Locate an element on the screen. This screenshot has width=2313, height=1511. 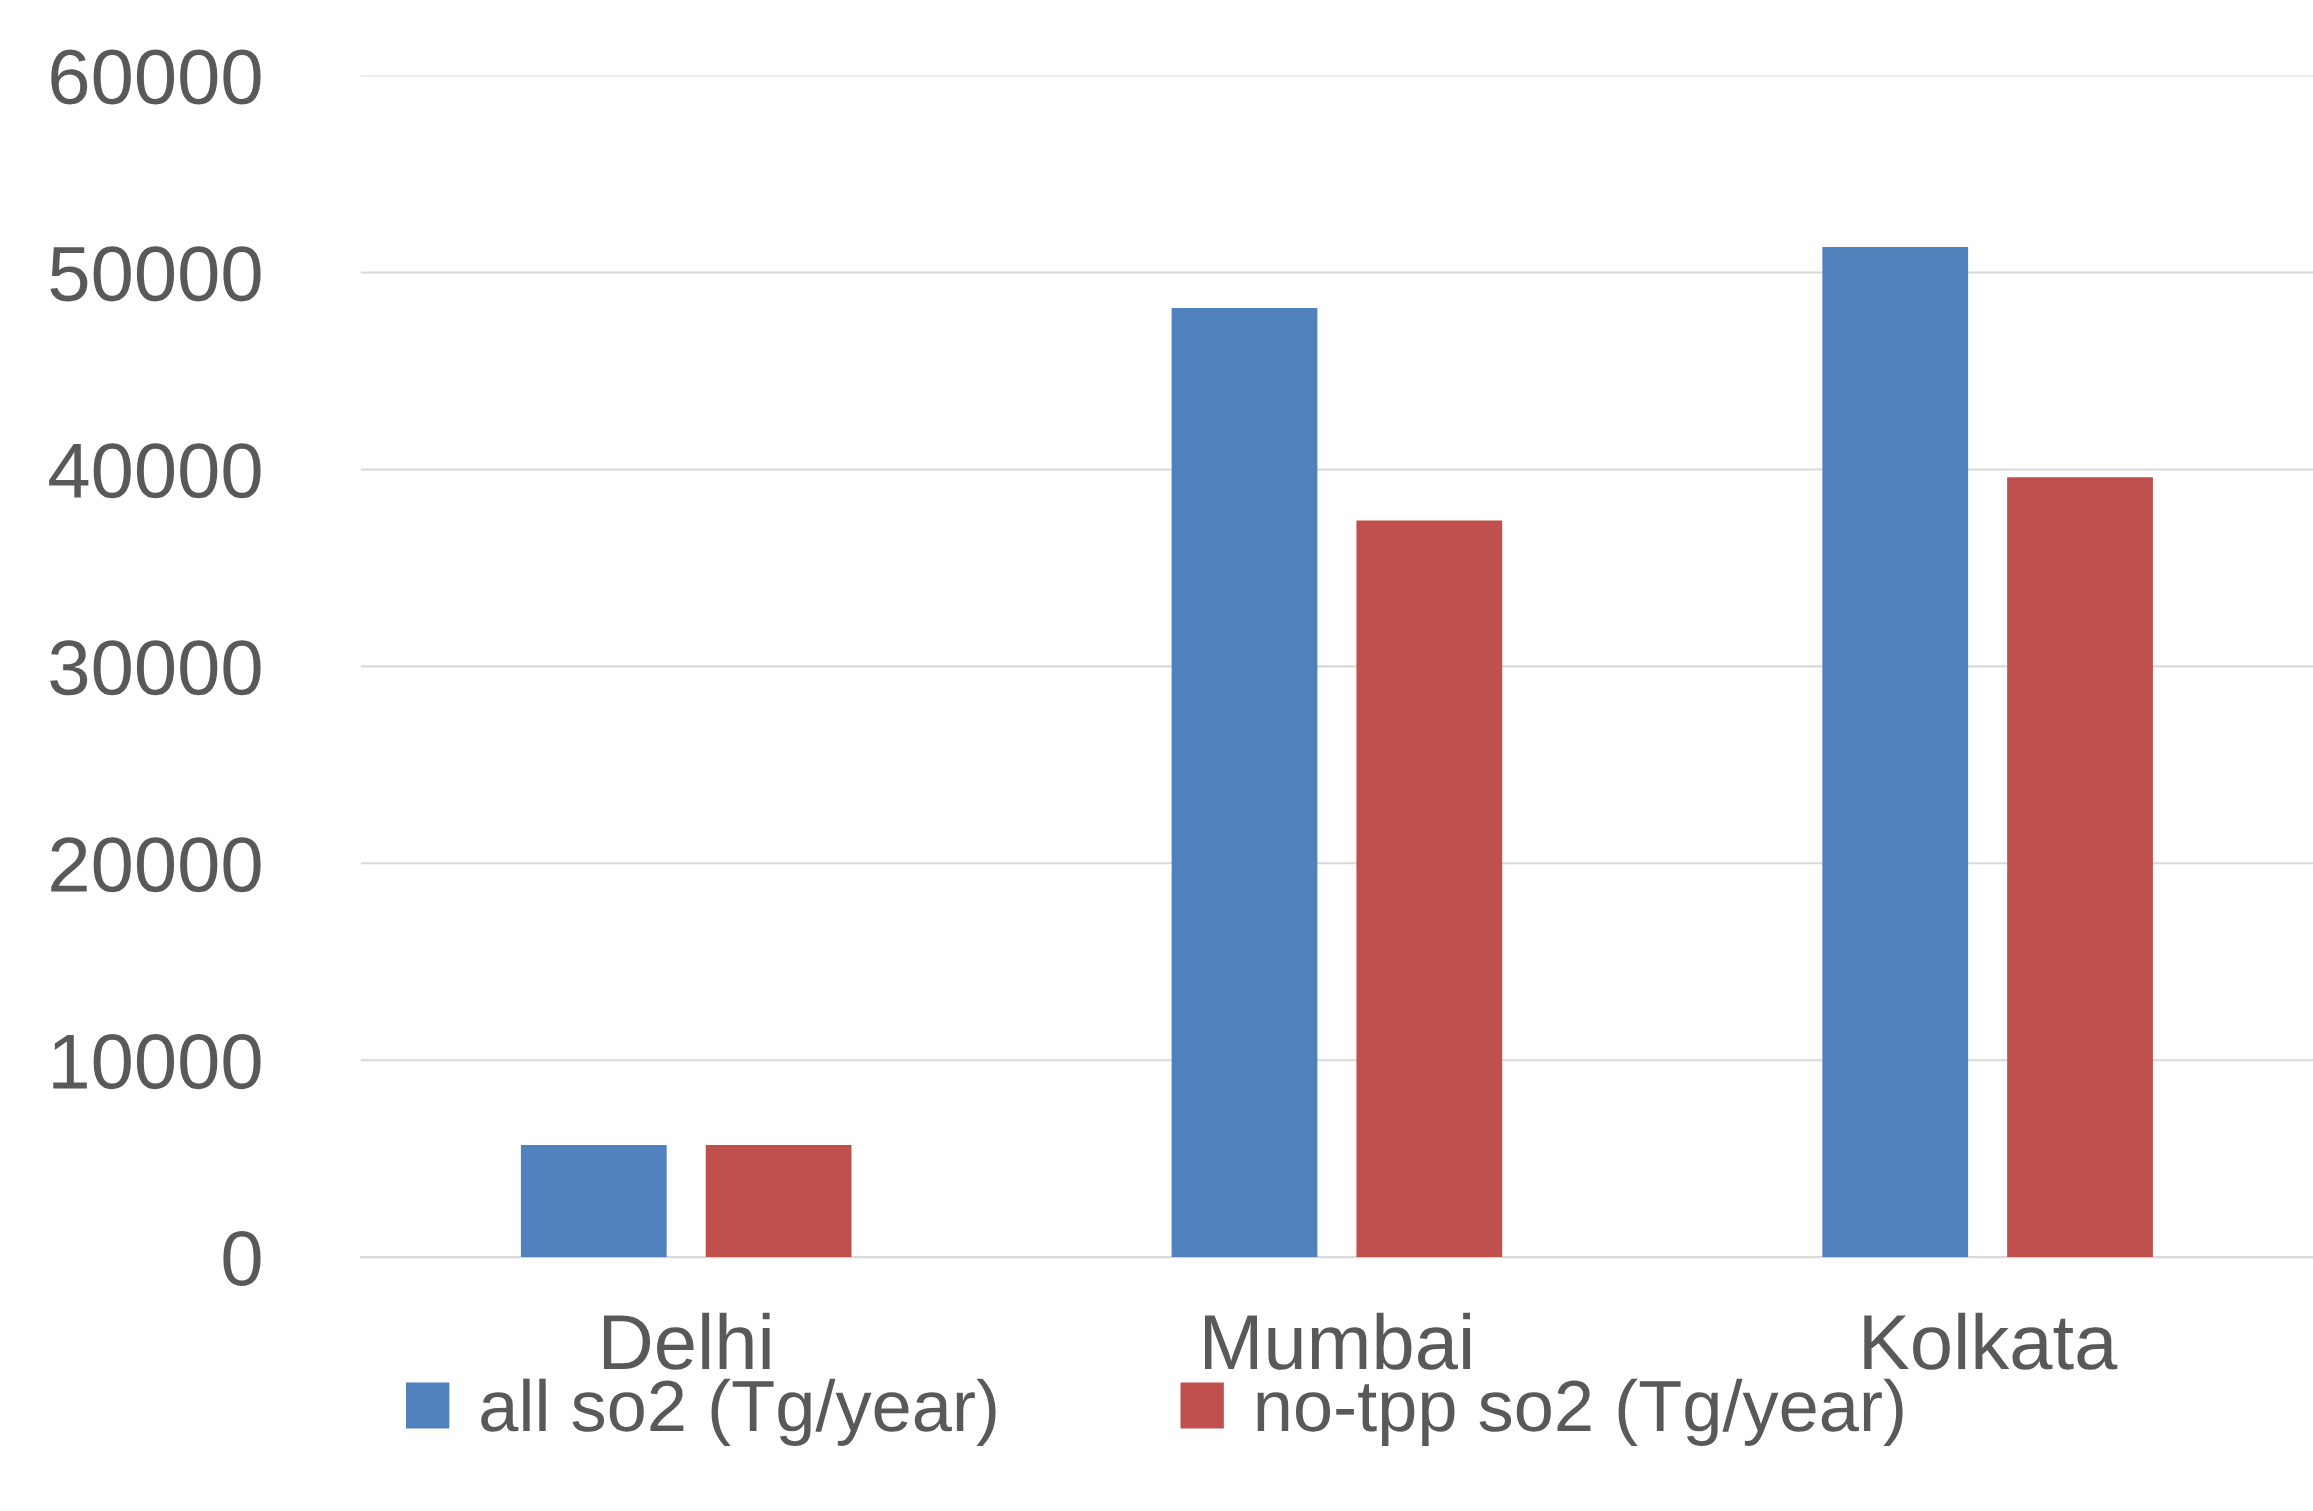
y-tick-label: 10000 is located at coordinates (157, 1062).